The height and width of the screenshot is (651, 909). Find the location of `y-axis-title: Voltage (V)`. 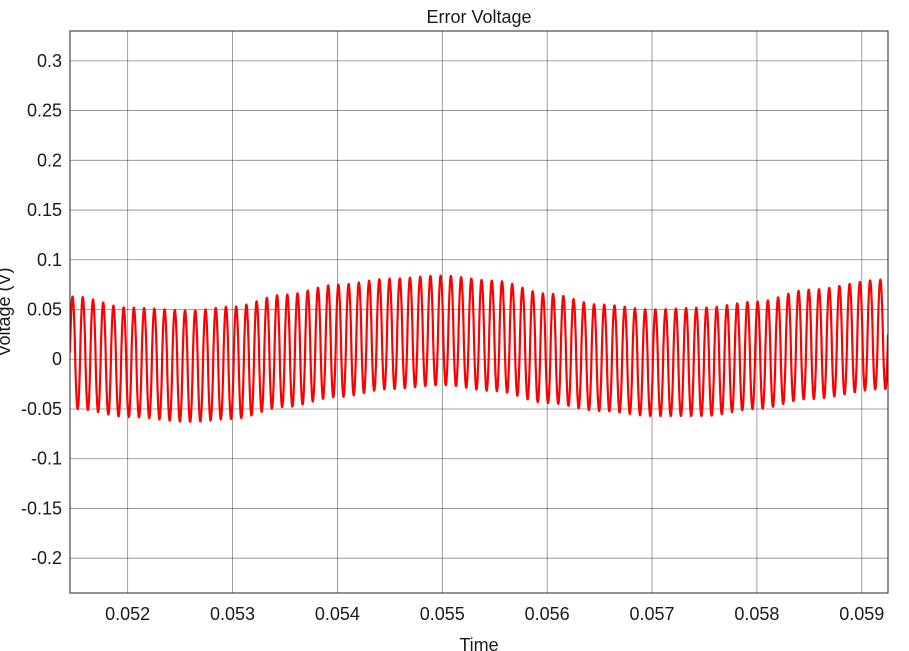

y-axis-title: Voltage (V) is located at coordinates (7, 311).